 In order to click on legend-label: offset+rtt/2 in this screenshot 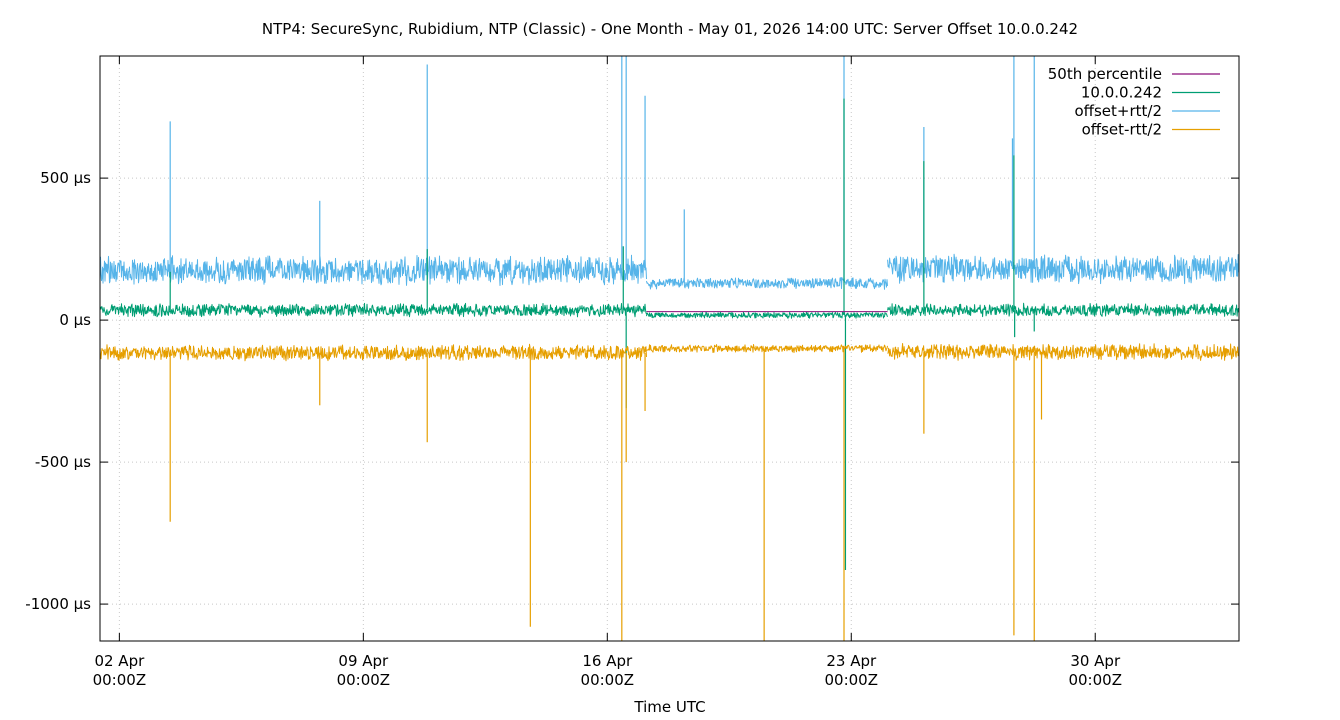, I will do `click(1118, 111)`.